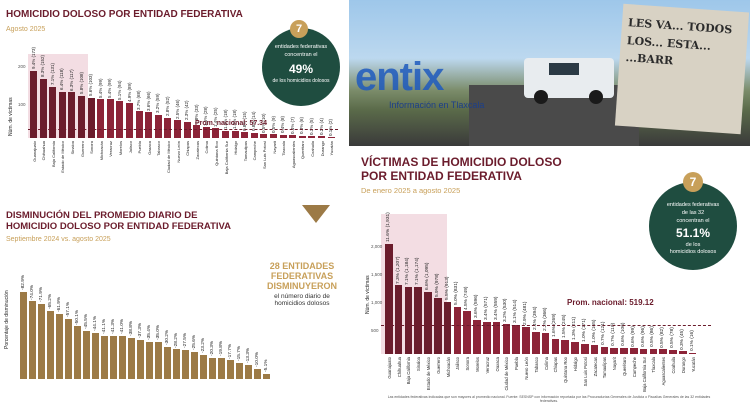 Image resolution: width=750 pixels, height=412 pixels. Describe the element at coordinates (302, 126) in the screenshot. I see `bar-value-label: 0.3% (6)` at that location.